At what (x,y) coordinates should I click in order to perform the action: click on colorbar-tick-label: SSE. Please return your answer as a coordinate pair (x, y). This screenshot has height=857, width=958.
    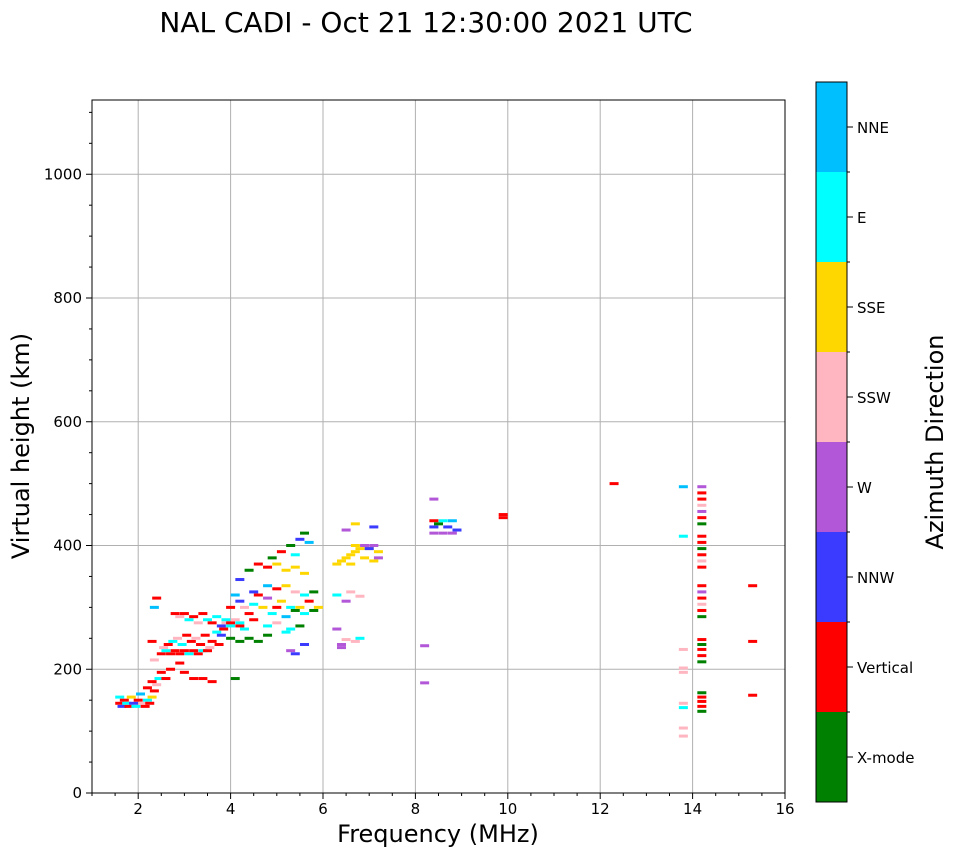
    Looking at the image, I should click on (871, 308).